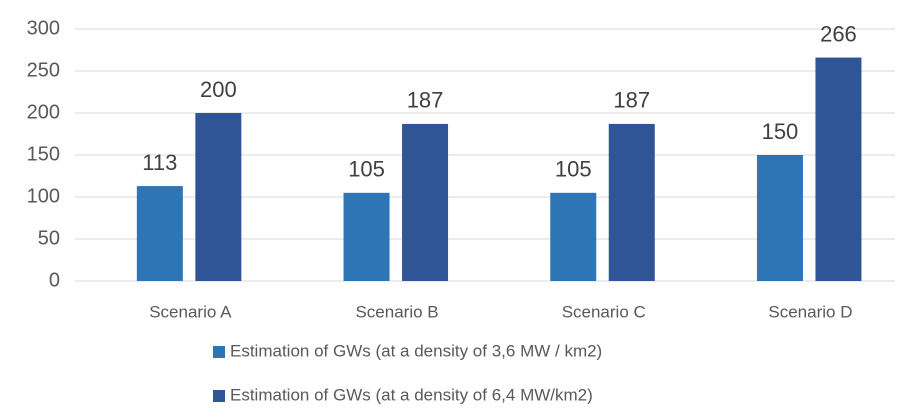 The width and height of the screenshot is (899, 417). I want to click on y-tick-label: 50, so click(49, 238).